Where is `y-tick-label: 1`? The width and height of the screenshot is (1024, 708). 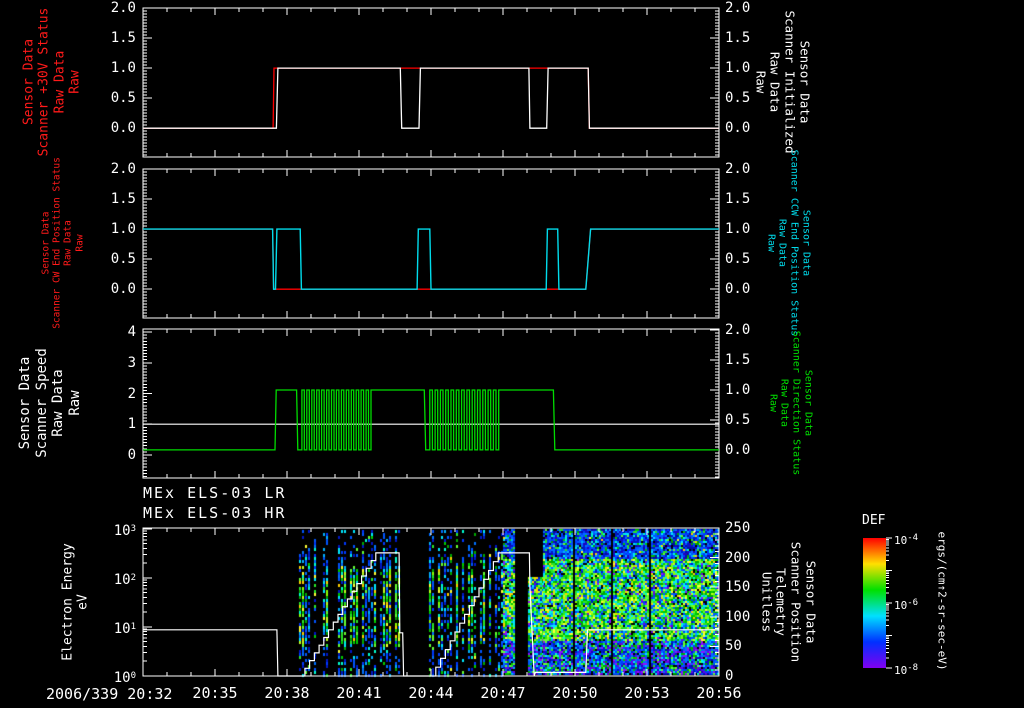 y-tick-label: 1 is located at coordinates (131, 424).